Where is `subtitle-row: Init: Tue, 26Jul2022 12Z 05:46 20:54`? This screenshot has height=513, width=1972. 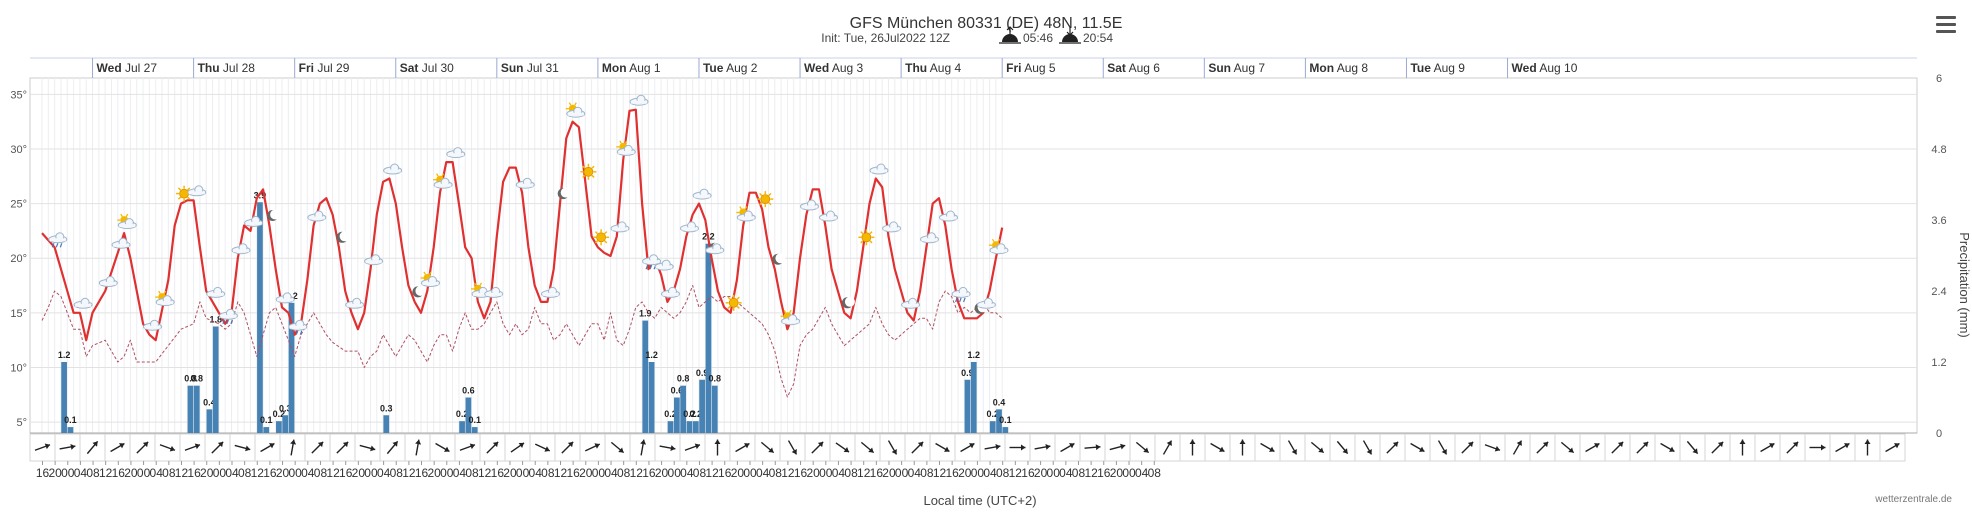 subtitle-row: Init: Tue, 26Jul2022 12Z 05:46 20:54 is located at coordinates (967, 35).